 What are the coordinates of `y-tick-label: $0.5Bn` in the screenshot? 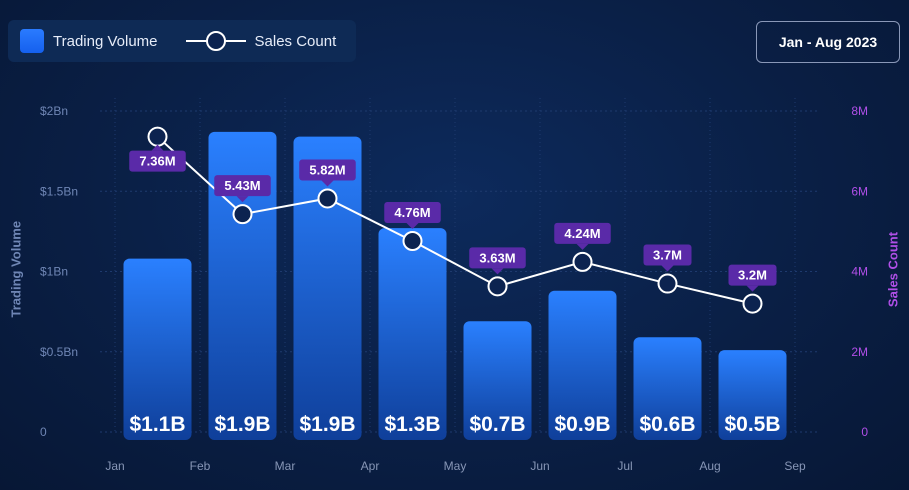 It's located at (59, 352).